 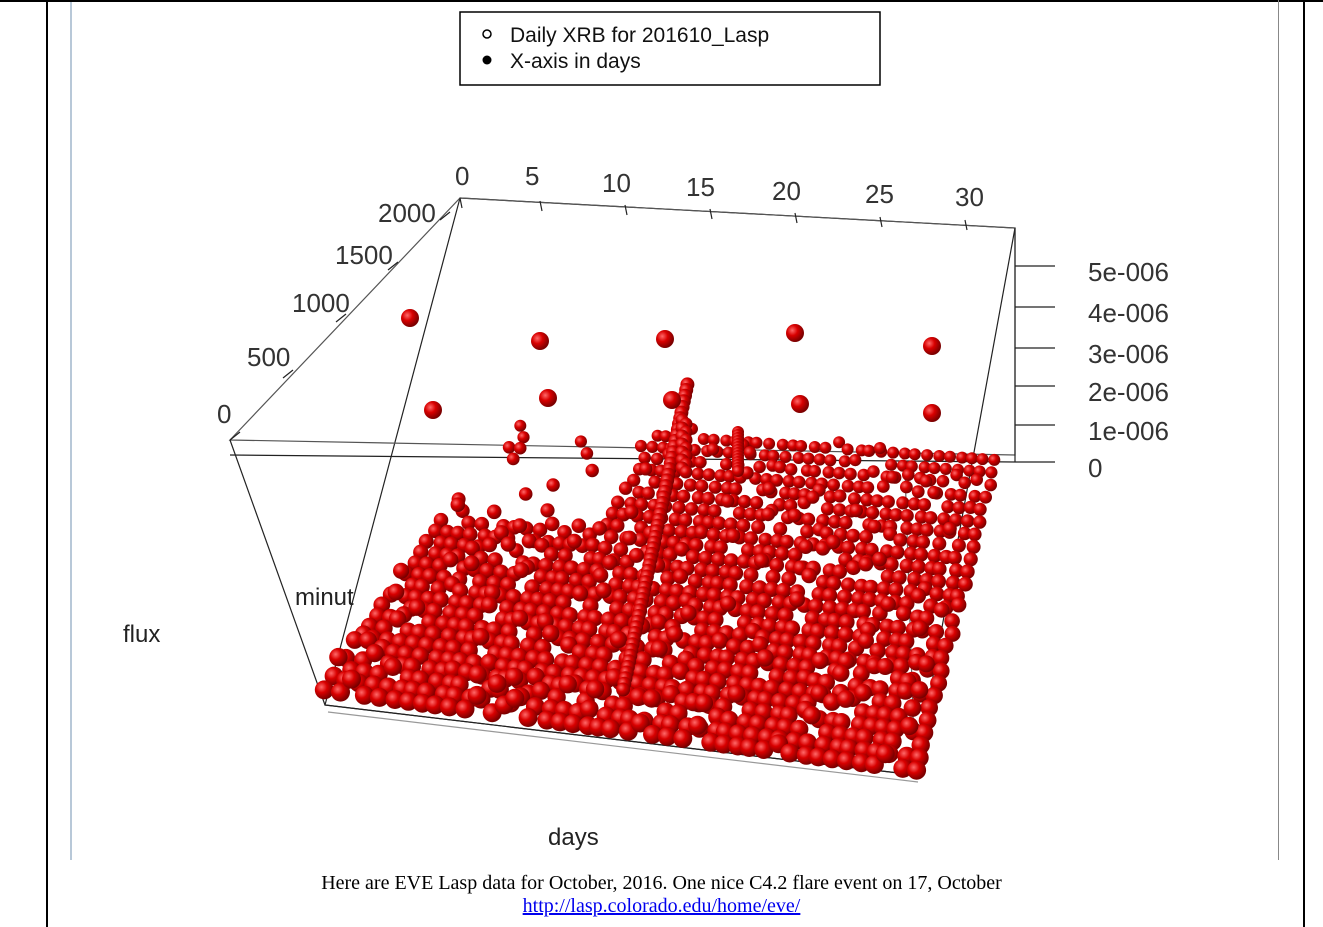 What do you see at coordinates (277, 572) in the screenshot?
I see `box-front-left-edge` at bounding box center [277, 572].